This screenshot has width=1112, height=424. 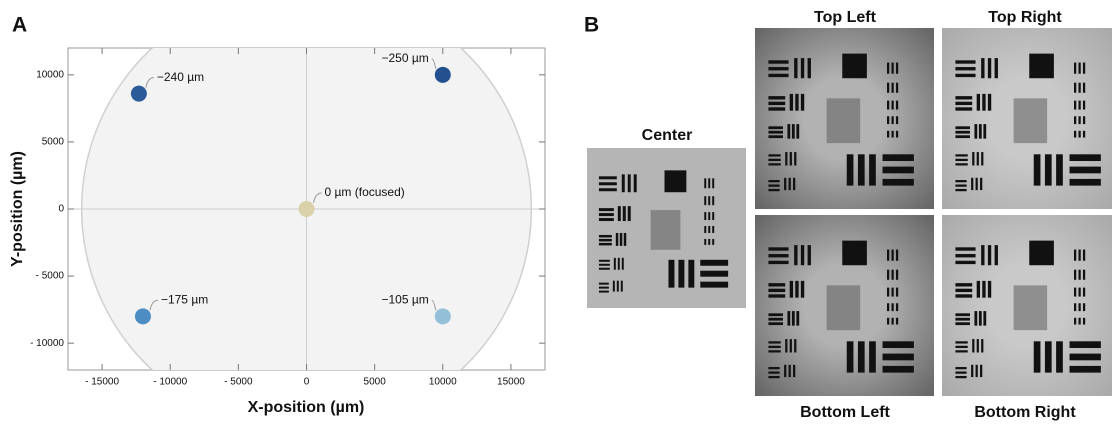 I want to click on image-title: Top Left, so click(x=845, y=17).